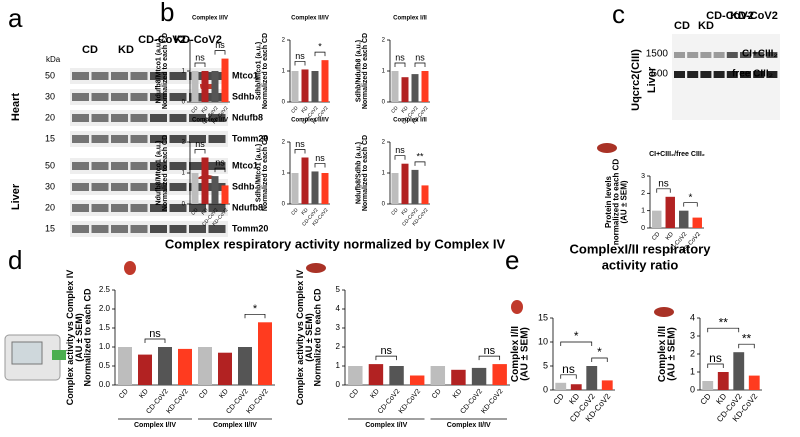  I want to click on kda-marker: 15, so click(50, 138).